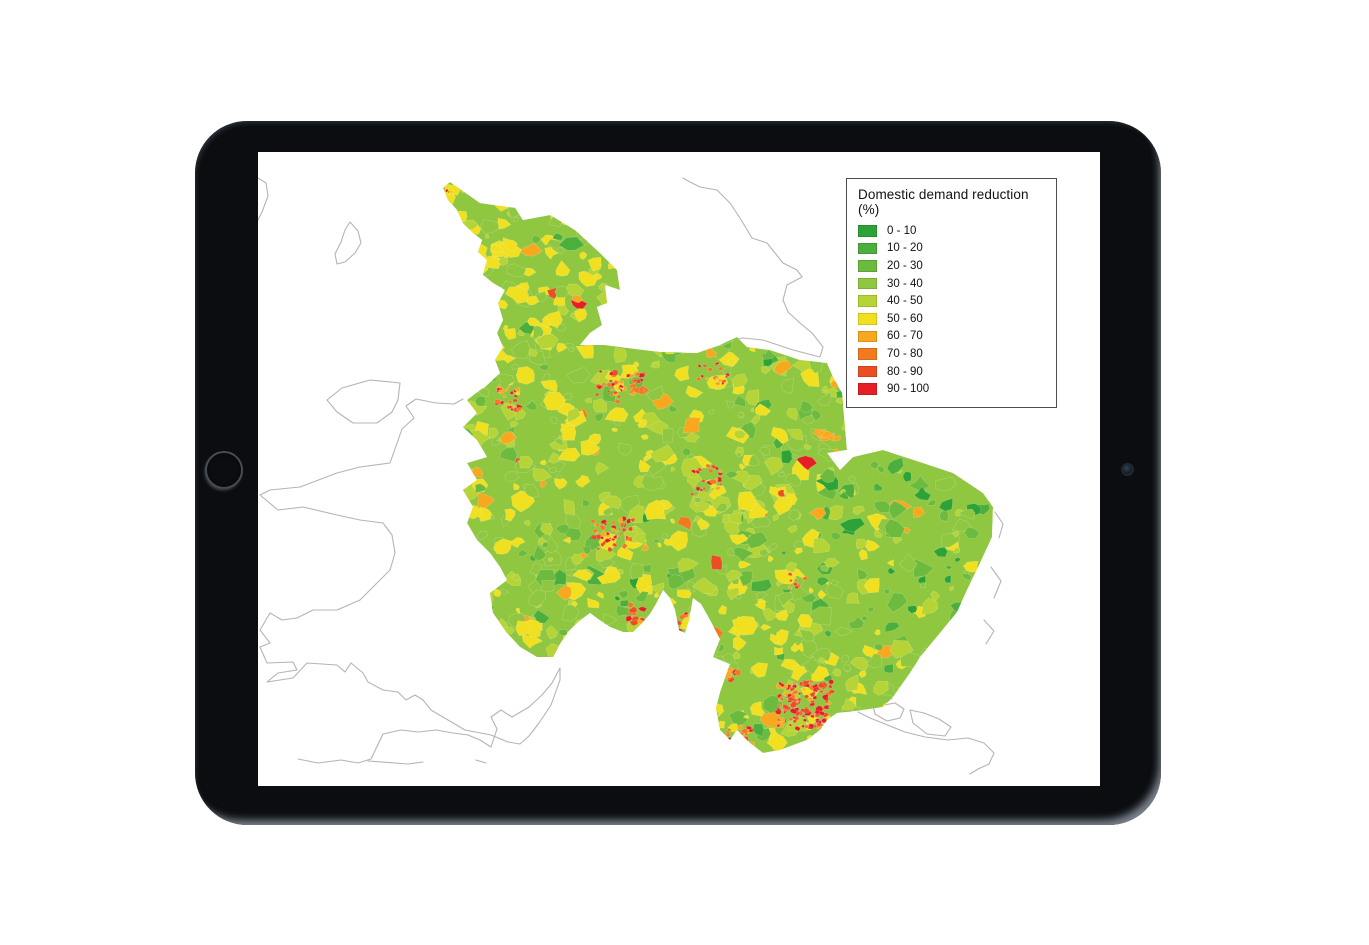 The width and height of the screenshot is (1369, 945). Describe the element at coordinates (954, 337) in the screenshot. I see `legend-item: 60 - 70` at that location.